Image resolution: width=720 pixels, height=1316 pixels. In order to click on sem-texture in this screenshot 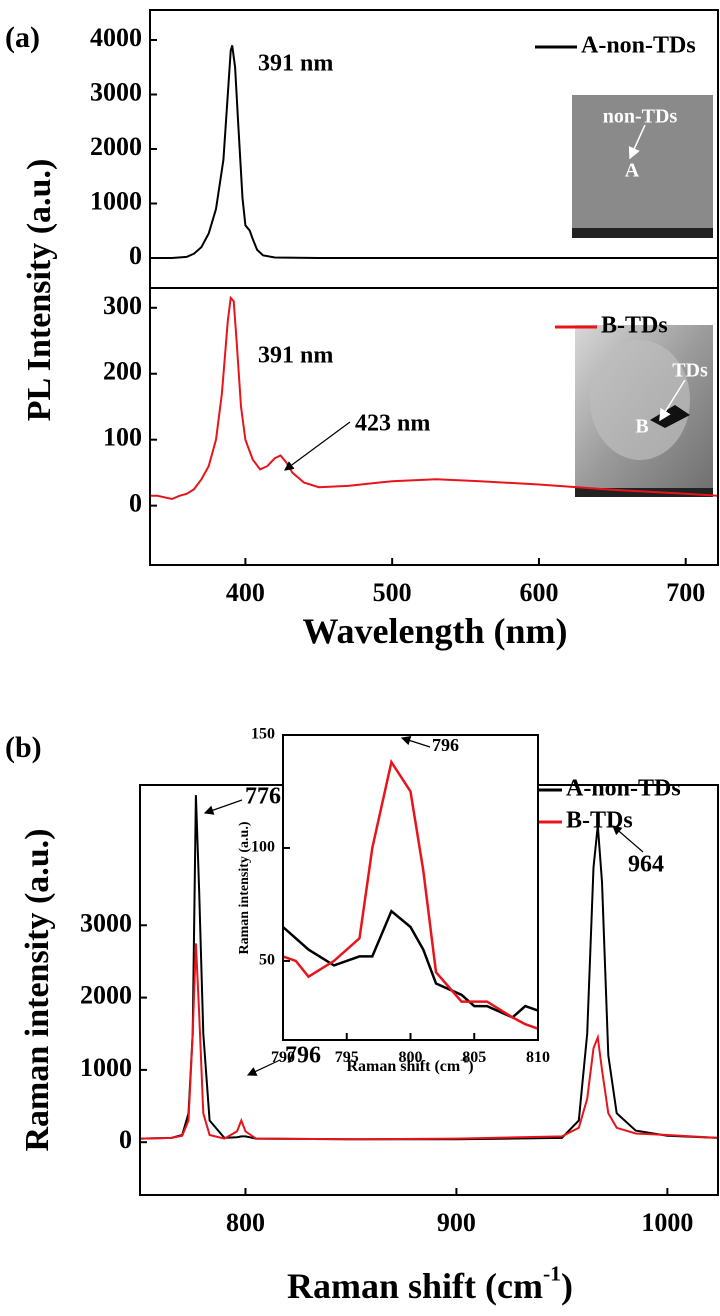, I will do `click(640, 400)`.